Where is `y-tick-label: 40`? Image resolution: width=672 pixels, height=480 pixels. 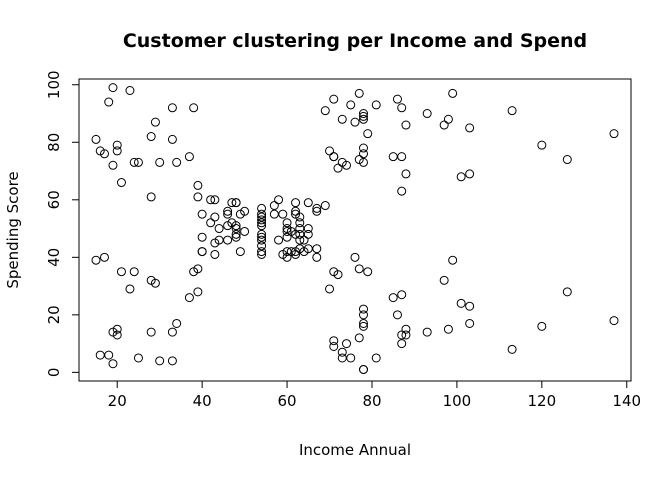 y-tick-label: 40 is located at coordinates (54, 257).